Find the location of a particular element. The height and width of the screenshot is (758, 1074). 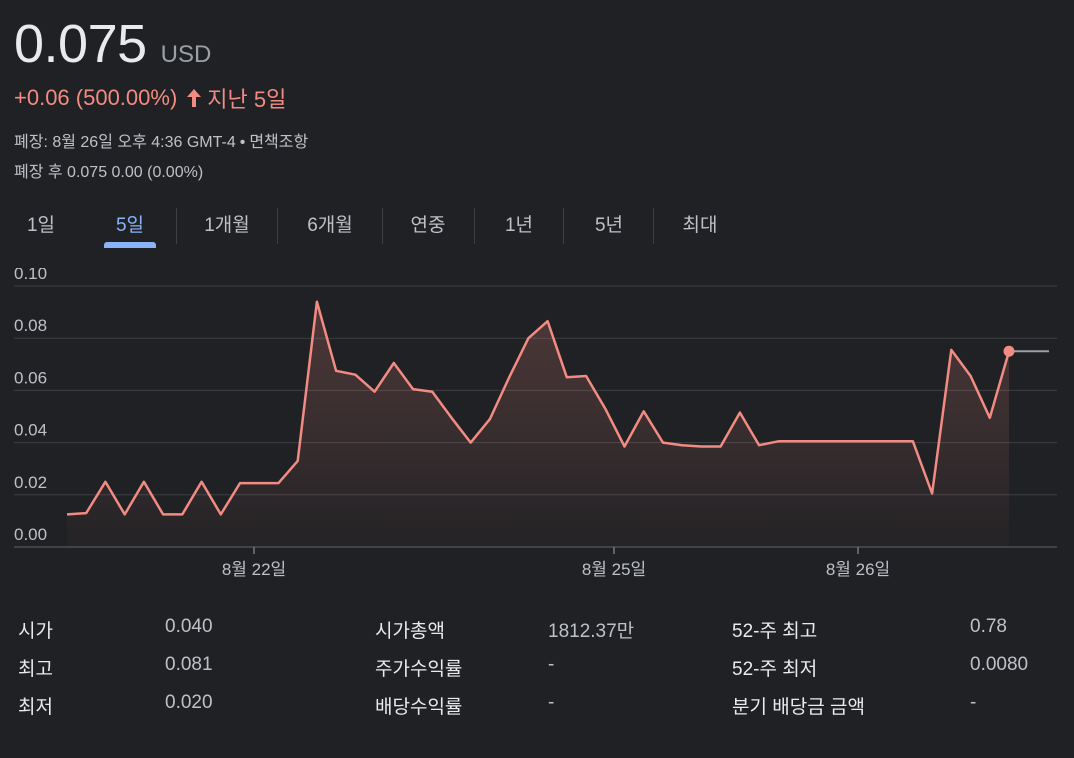

price-header: 0.075 USD is located at coordinates (112, 44).